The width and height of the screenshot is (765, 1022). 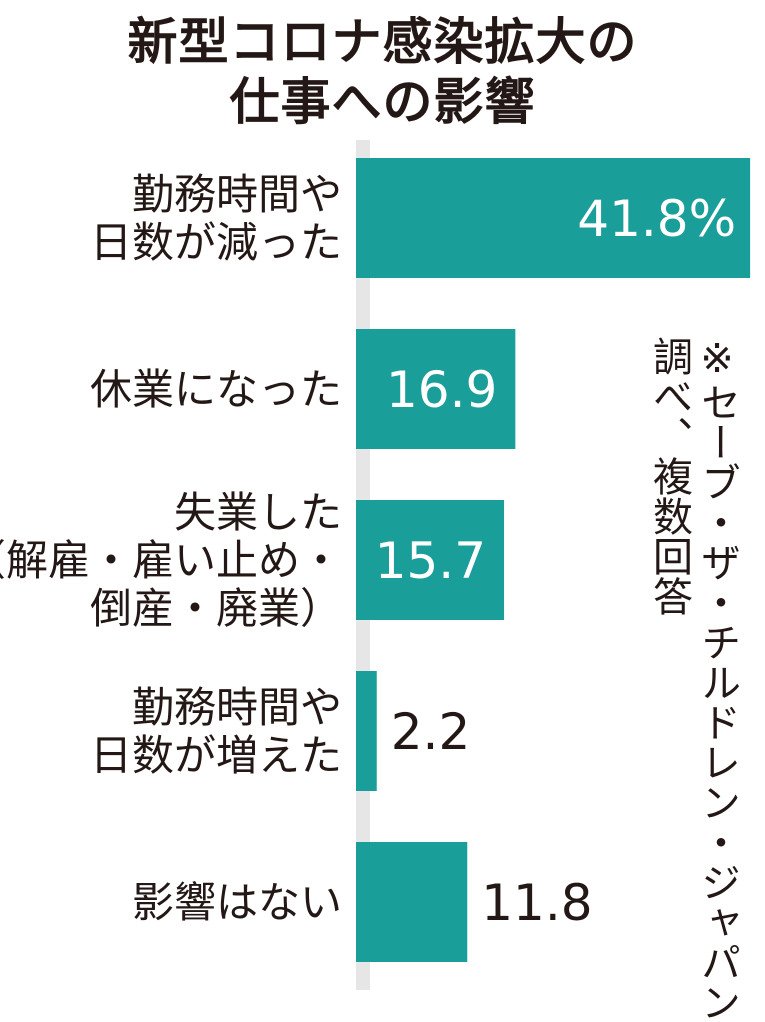 I want to click on category-label: 休業になった, so click(x=216, y=389).